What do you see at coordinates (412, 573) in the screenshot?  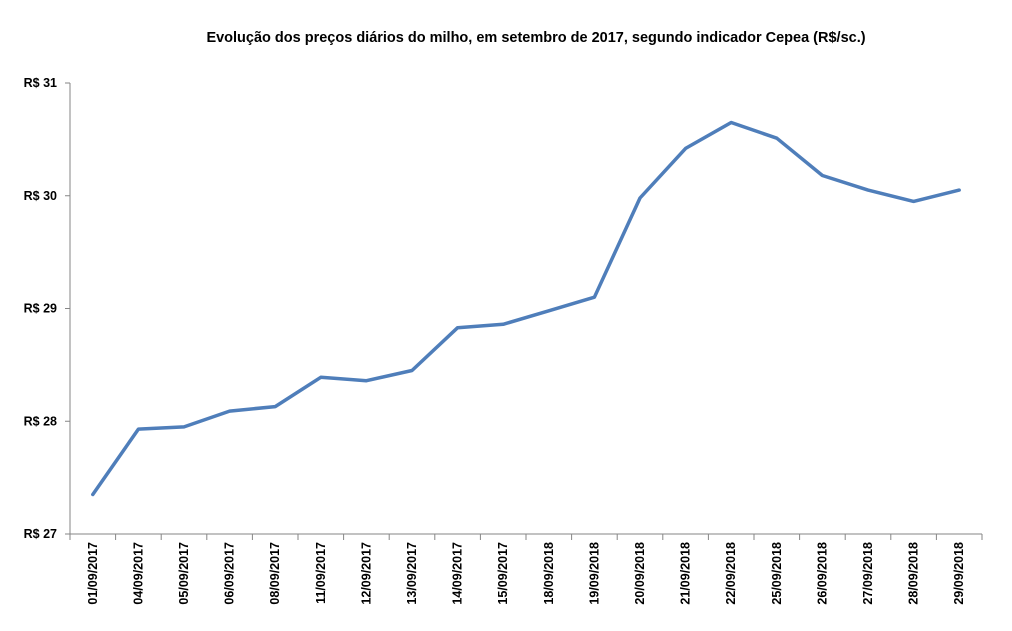 I see `x-tick-label: 13/09/2017` at bounding box center [412, 573].